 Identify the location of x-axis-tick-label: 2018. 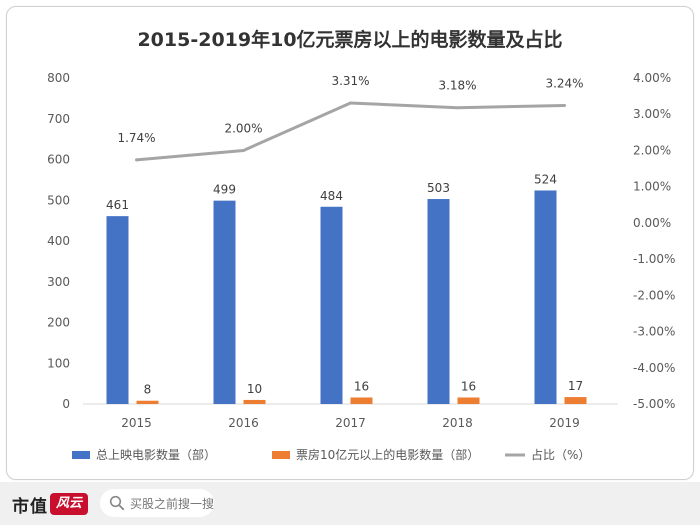
(457, 423).